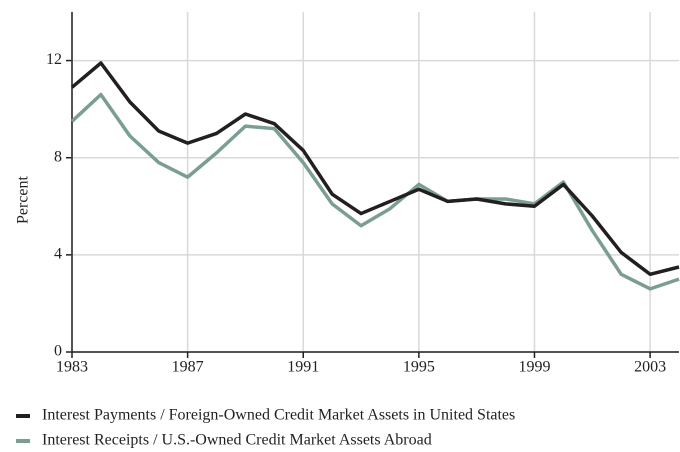 The height and width of the screenshot is (452, 680). What do you see at coordinates (58, 351) in the screenshot?
I see `y-tick-label: 0` at bounding box center [58, 351].